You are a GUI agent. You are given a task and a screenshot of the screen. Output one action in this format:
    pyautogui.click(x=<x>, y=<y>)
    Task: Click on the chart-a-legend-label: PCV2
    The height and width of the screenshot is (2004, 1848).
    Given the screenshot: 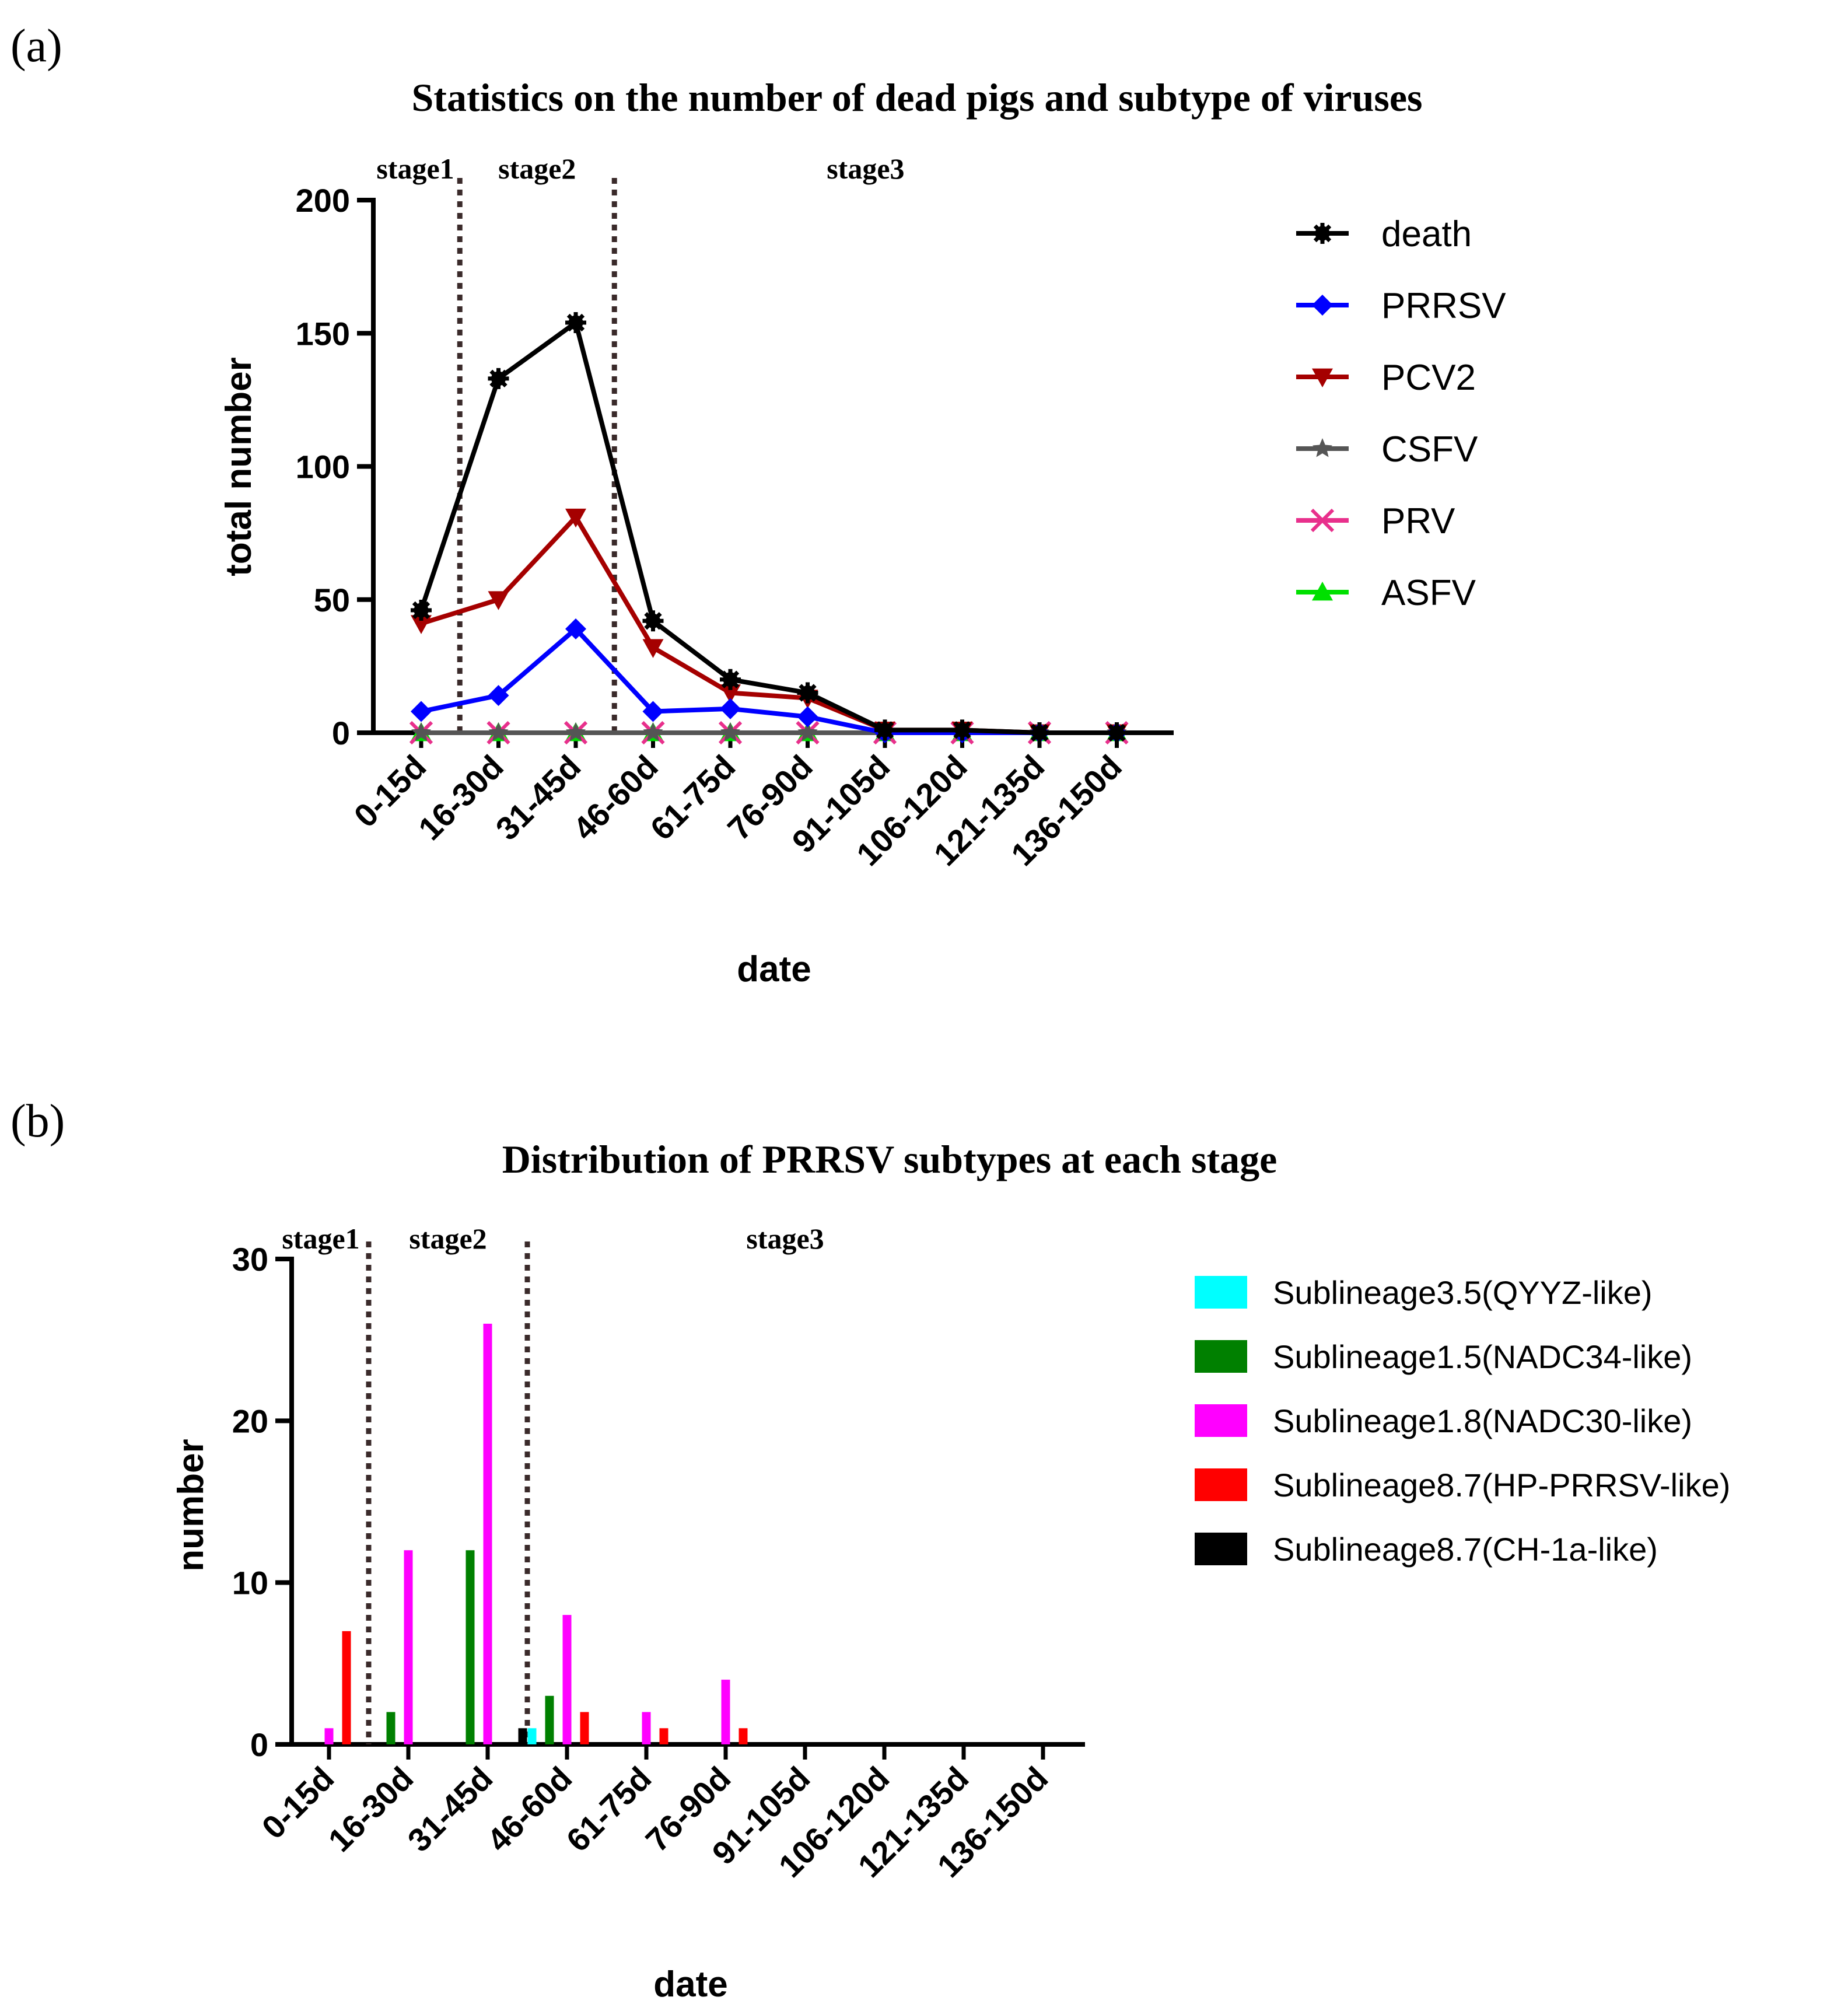 What is the action you would take?
    pyautogui.click(x=1428, y=378)
    